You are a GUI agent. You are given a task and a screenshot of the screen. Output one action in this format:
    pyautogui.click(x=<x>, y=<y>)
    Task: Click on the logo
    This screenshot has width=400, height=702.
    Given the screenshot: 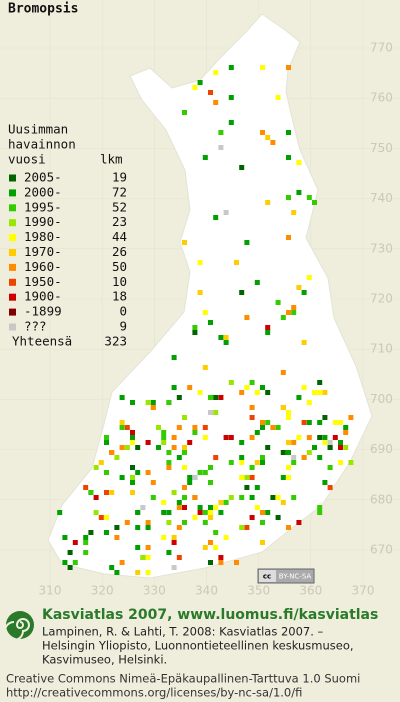 What is the action you would take?
    pyautogui.click(x=19, y=626)
    